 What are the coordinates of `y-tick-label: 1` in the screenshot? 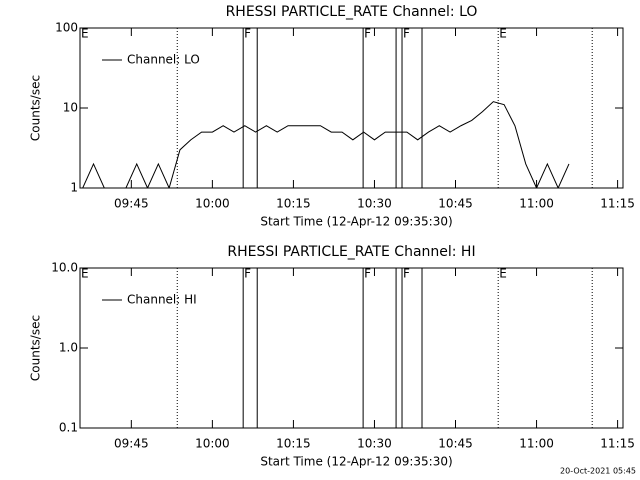 It's located at (74, 188).